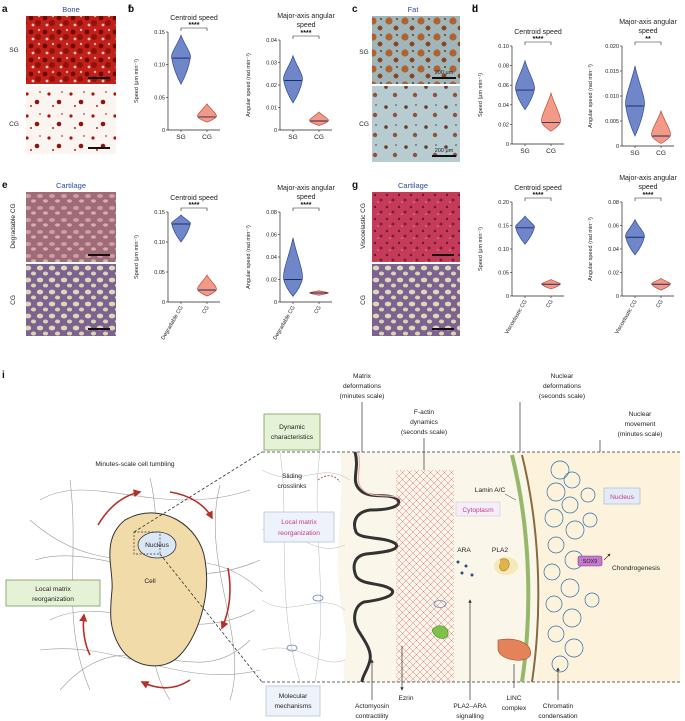 This screenshot has width=685, height=721. Describe the element at coordinates (306, 209) in the screenshot. I see `chart-f2-sig-bracket` at that location.